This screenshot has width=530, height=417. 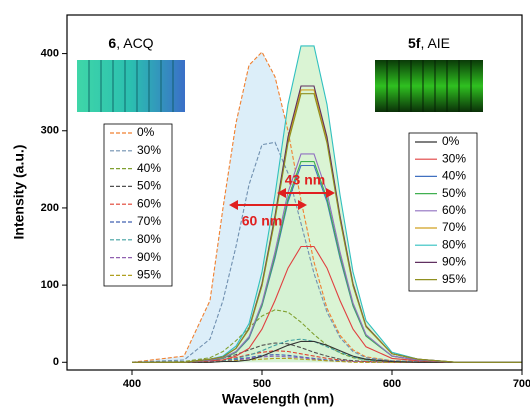 I want to click on photo-aie, so click(x=429, y=86).